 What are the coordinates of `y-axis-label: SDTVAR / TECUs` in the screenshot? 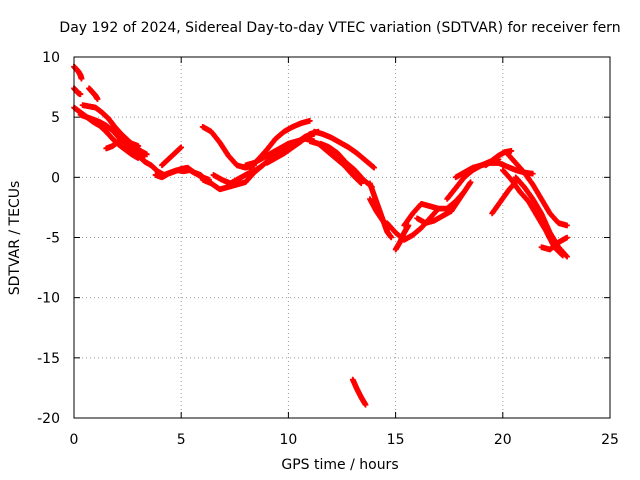 It's located at (15, 238).